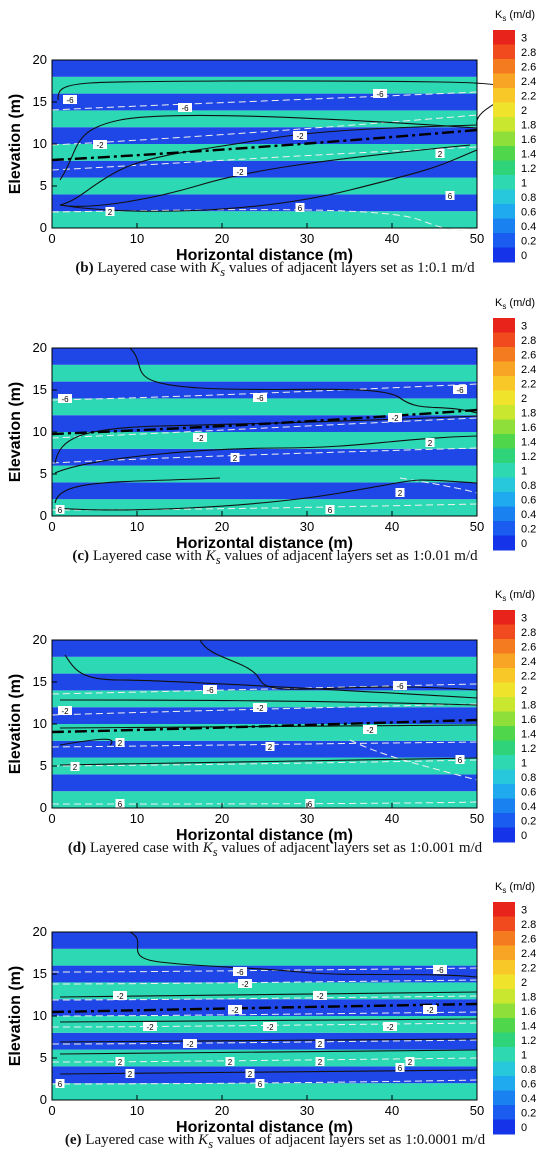  I want to click on colorbar-tick-label: 0.8, so click(528, 778).